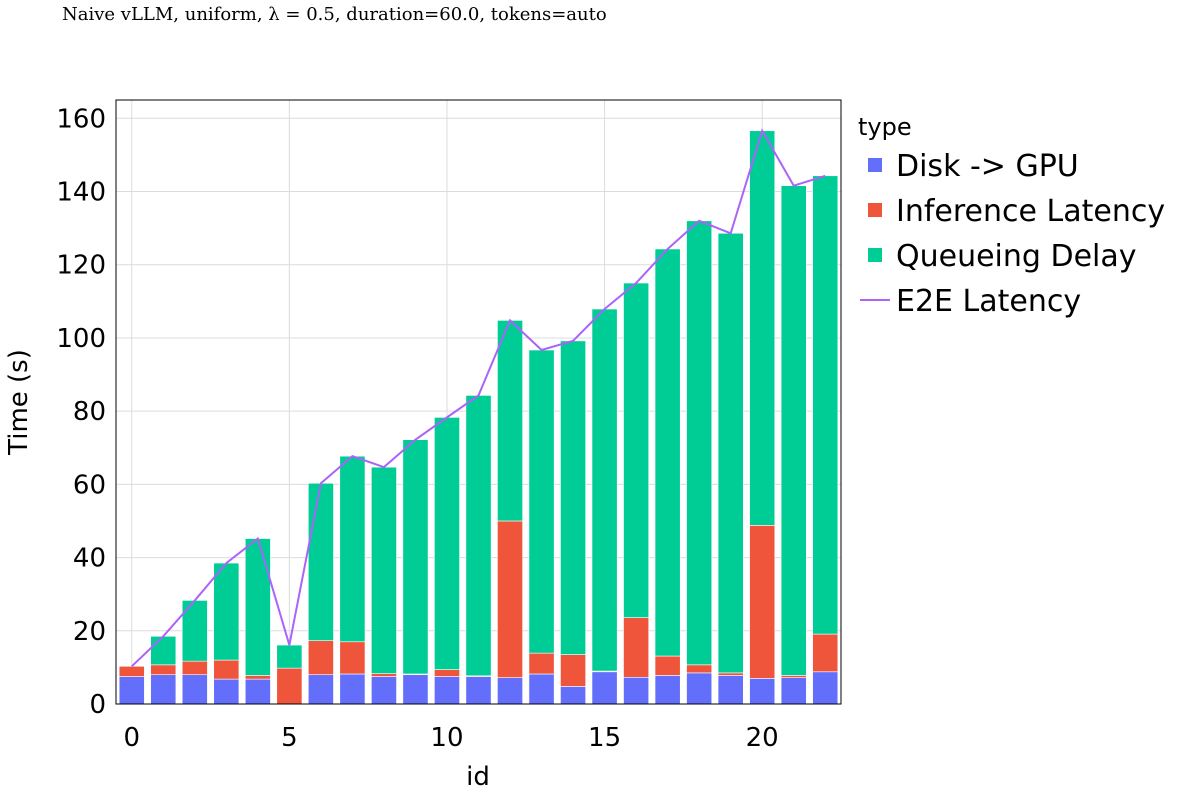  What do you see at coordinates (81, 266) in the screenshot?
I see `y-tick-label: 120` at bounding box center [81, 266].